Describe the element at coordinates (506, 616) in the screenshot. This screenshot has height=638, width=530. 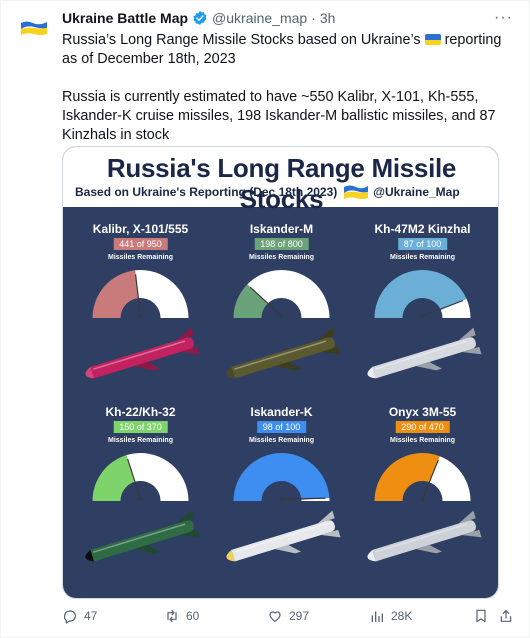
I see `share-icon` at that location.